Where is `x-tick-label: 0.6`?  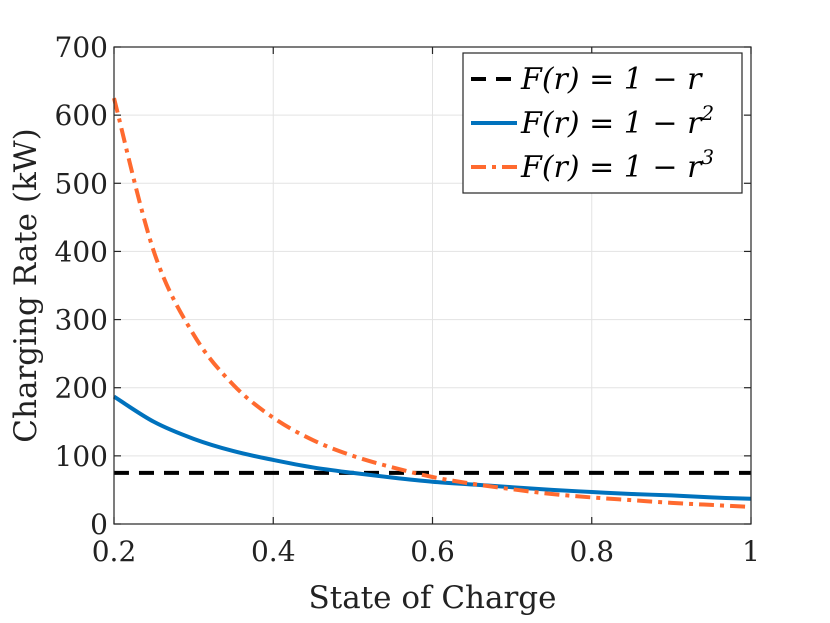 x-tick-label: 0.6 is located at coordinates (432, 551).